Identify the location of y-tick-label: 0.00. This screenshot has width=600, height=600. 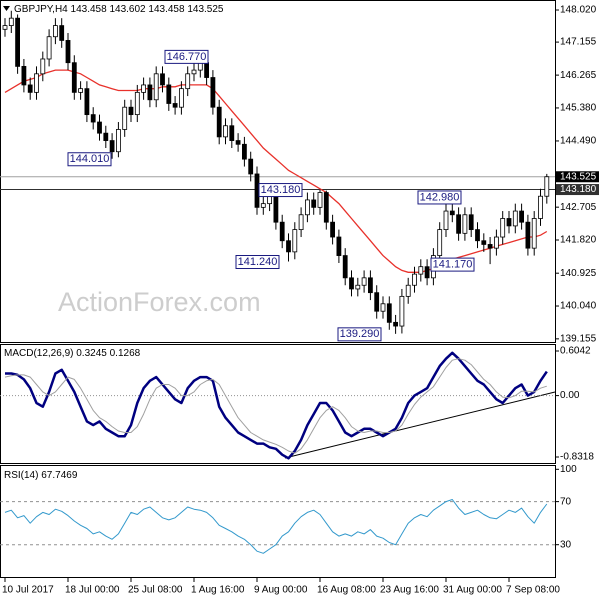
(570, 395).